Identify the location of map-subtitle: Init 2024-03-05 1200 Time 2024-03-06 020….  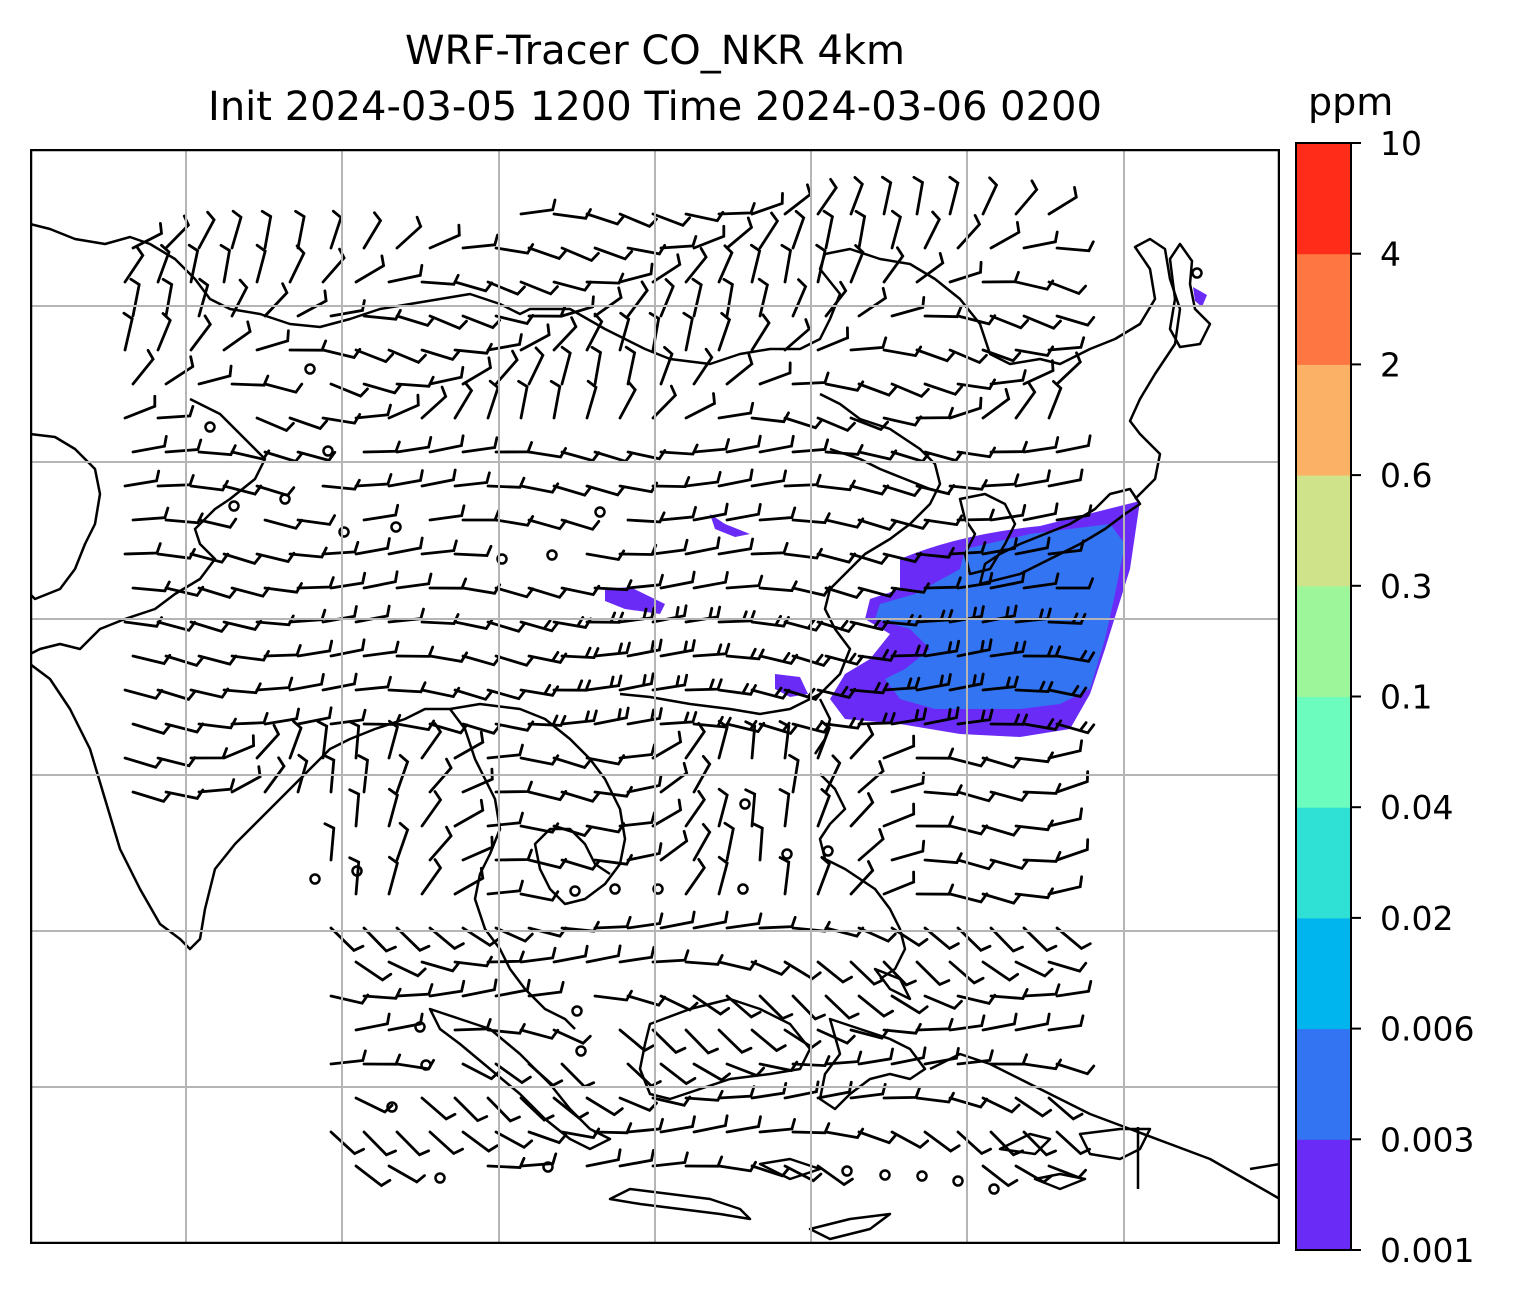
(655, 107).